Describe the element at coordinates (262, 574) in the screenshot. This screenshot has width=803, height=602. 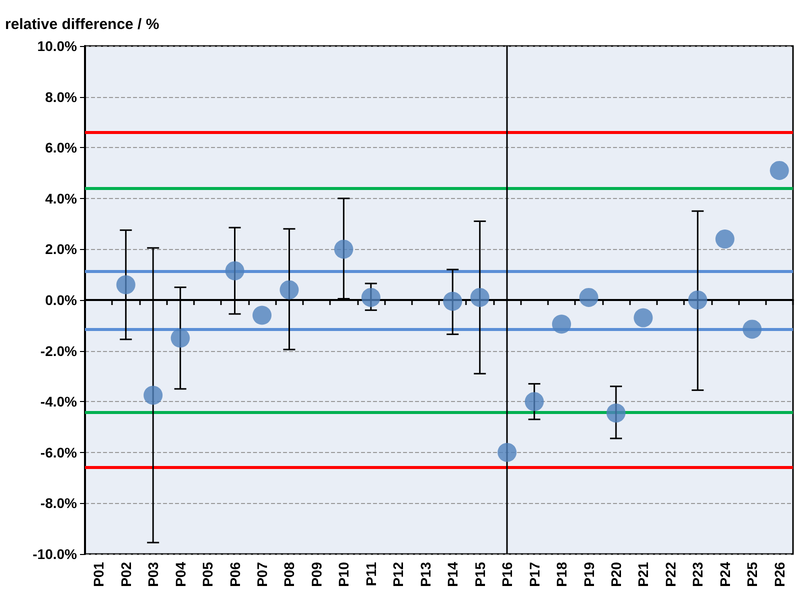
I see `x-tick-label: P07` at that location.